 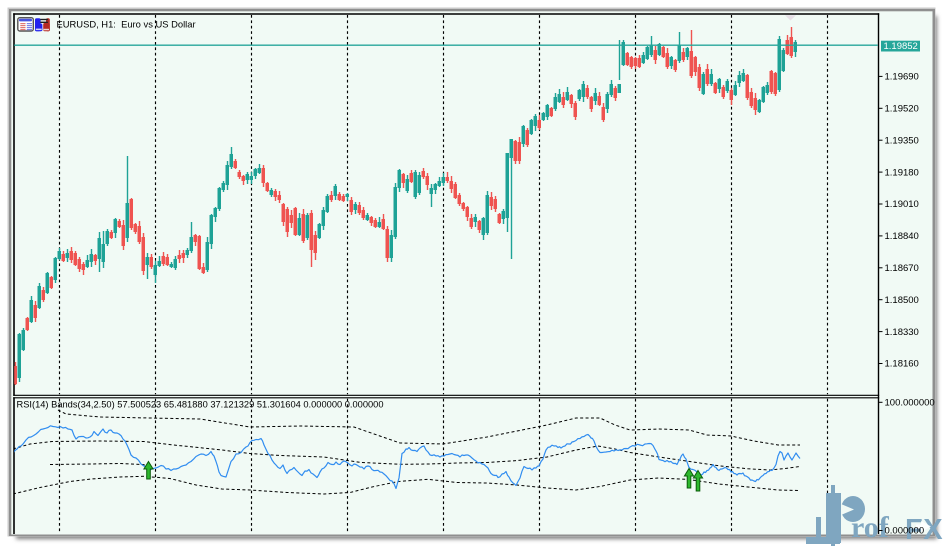 What do you see at coordinates (902, 236) in the screenshot?
I see `svg-text: 1.18840` at bounding box center [902, 236].